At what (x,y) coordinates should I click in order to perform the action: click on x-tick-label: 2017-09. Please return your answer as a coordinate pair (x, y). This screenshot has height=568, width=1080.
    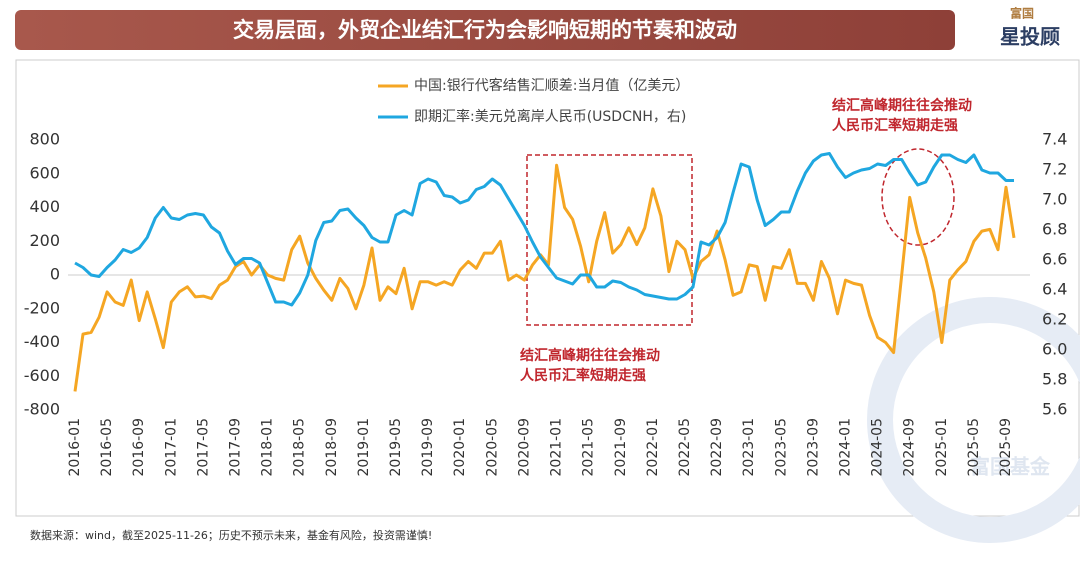
    Looking at the image, I should click on (236, 447).